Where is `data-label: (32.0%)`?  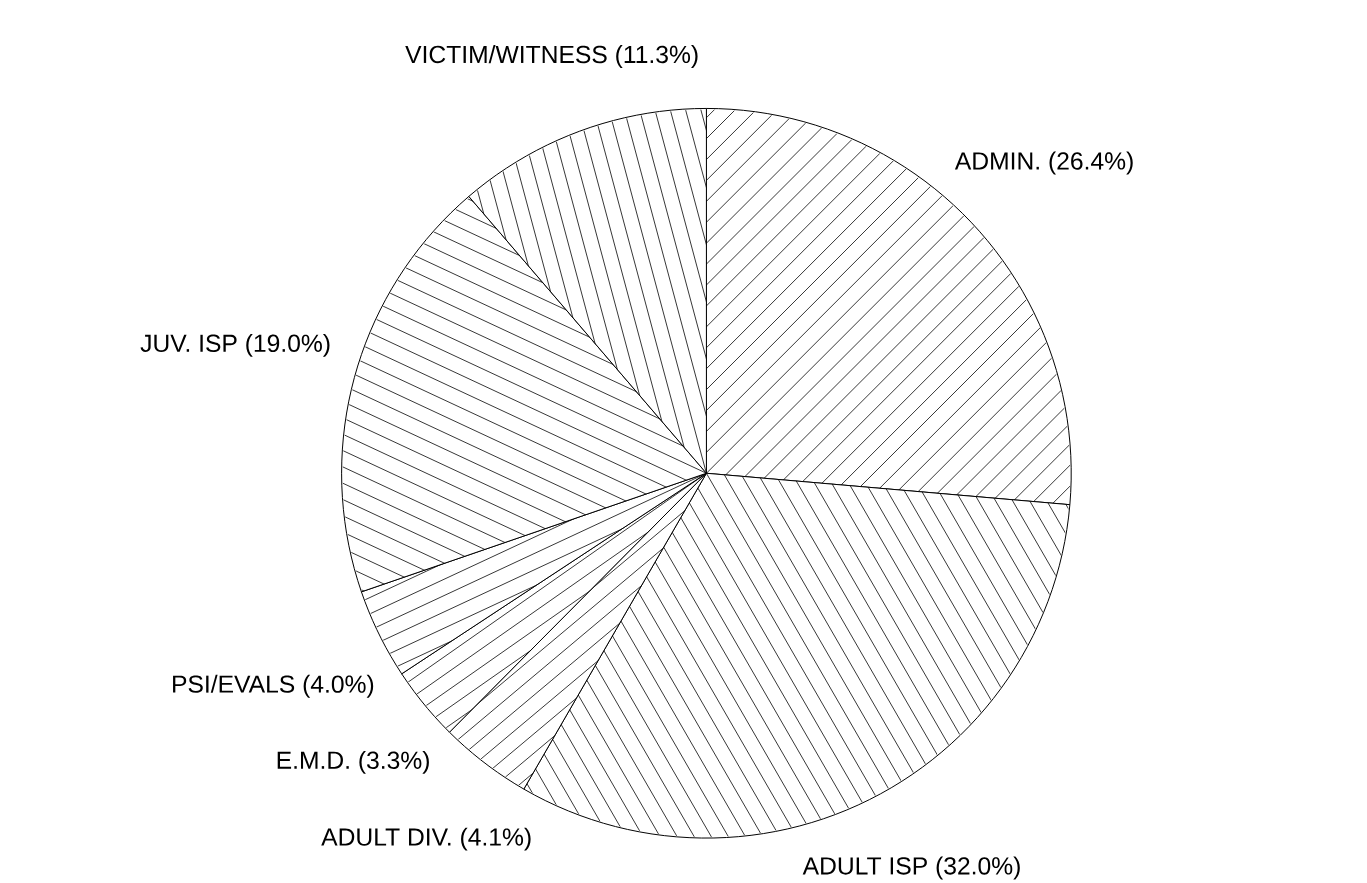 data-label: (32.0%) is located at coordinates (978, 868).